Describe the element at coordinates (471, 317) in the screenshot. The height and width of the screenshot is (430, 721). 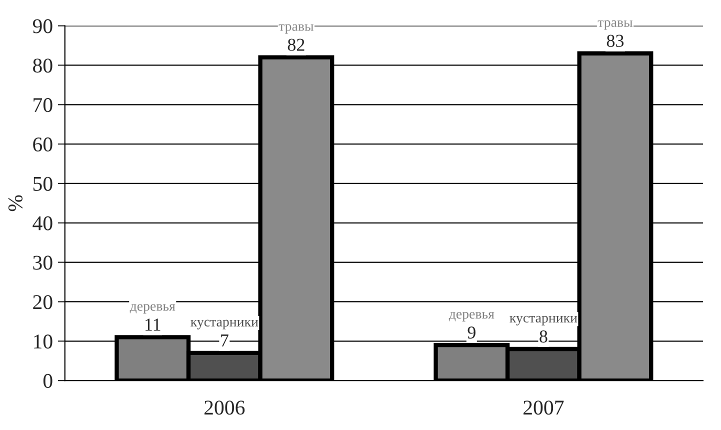
I see `text: деревья` at that location.